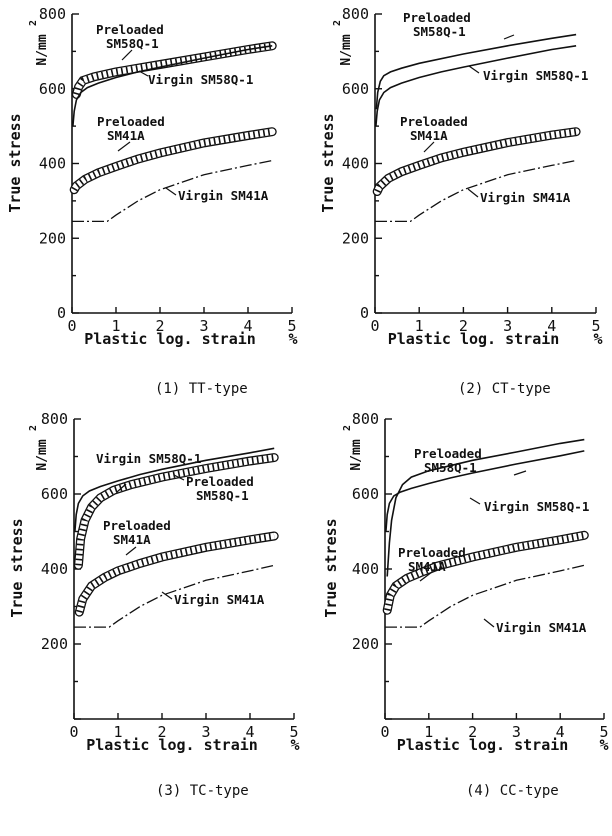 This screenshot has width=612, height=836. What do you see at coordinates (202, 791) in the screenshot?
I see `panel-caption: (3) TC-type` at bounding box center [202, 791].